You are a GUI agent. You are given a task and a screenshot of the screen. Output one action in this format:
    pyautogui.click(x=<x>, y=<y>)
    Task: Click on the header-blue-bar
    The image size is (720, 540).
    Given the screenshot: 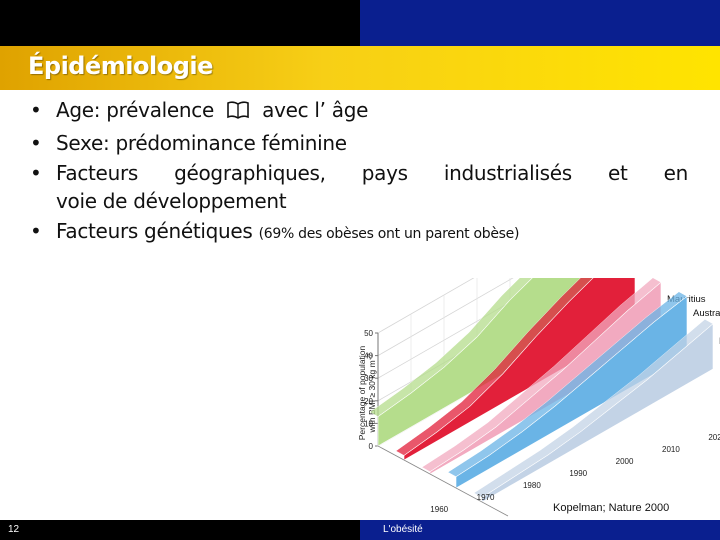 What is the action you would take?
    pyautogui.click(x=540, y=23)
    